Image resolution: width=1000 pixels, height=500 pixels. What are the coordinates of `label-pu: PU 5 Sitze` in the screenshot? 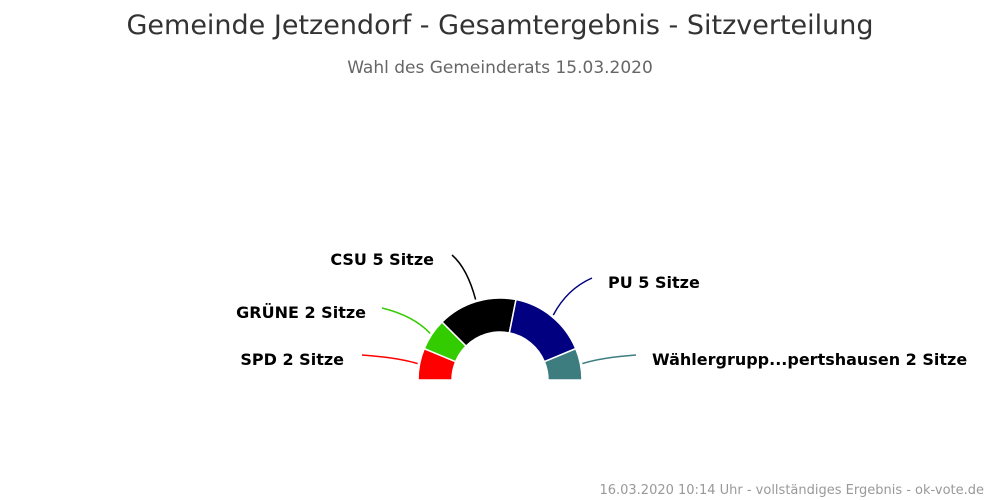 It's located at (654, 282).